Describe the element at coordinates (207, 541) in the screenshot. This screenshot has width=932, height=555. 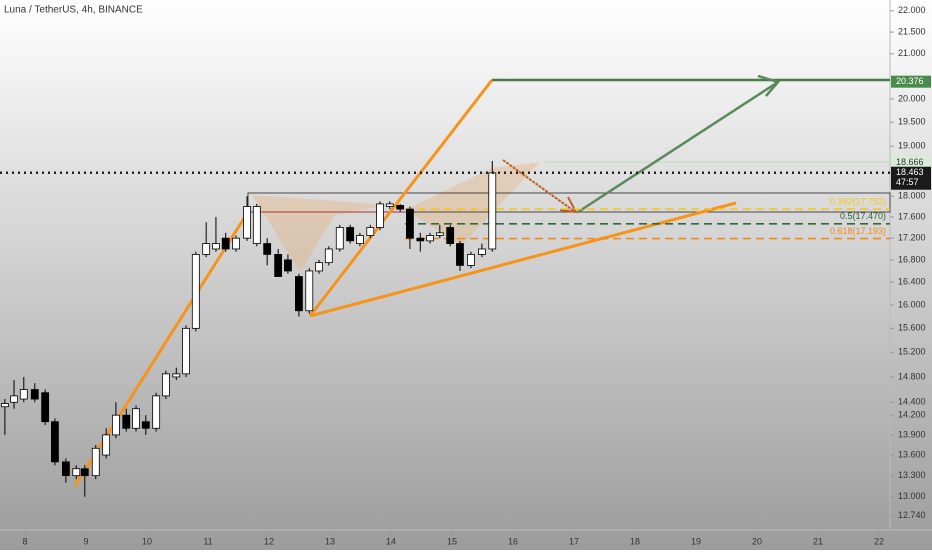
I see `x-tick-label: 11` at that location.